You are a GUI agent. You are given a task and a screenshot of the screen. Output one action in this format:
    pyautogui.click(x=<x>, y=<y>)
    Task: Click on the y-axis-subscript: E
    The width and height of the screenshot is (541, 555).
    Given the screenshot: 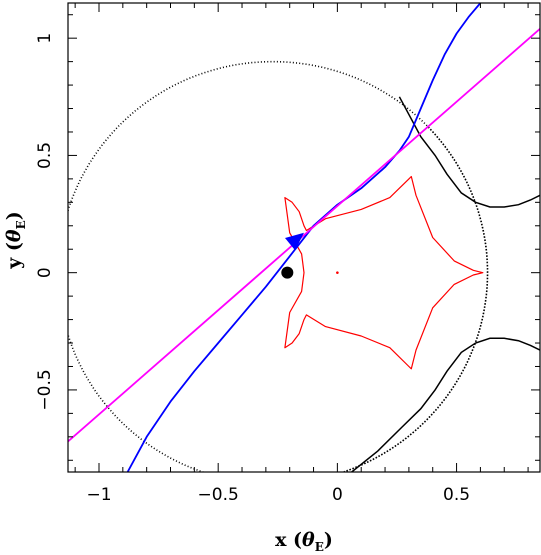 What is the action you would take?
    pyautogui.click(x=21, y=224)
    